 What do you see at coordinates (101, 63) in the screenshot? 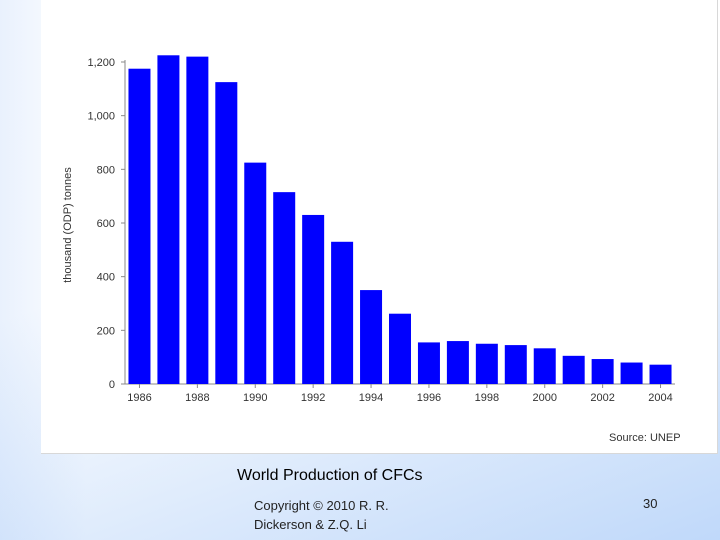
I see `y-tick-label: 1,200` at bounding box center [101, 63].